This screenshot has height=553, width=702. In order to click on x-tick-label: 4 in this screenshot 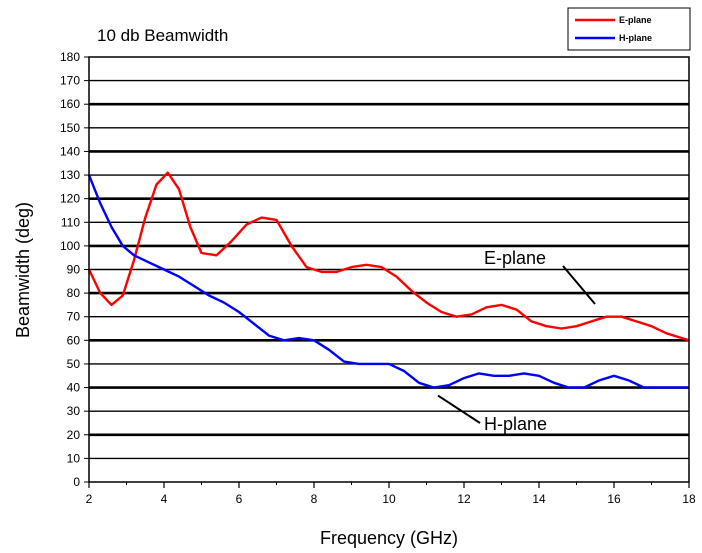, I will do `click(164, 499)`.